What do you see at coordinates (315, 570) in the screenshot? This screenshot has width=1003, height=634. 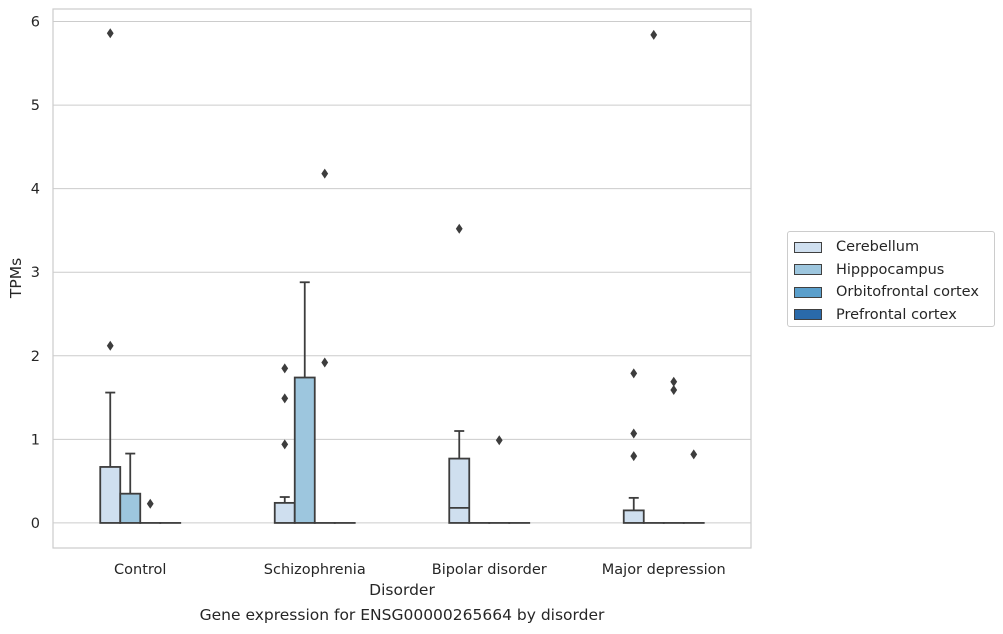 I see `x-tick-label: Schizophrenia` at bounding box center [315, 570].